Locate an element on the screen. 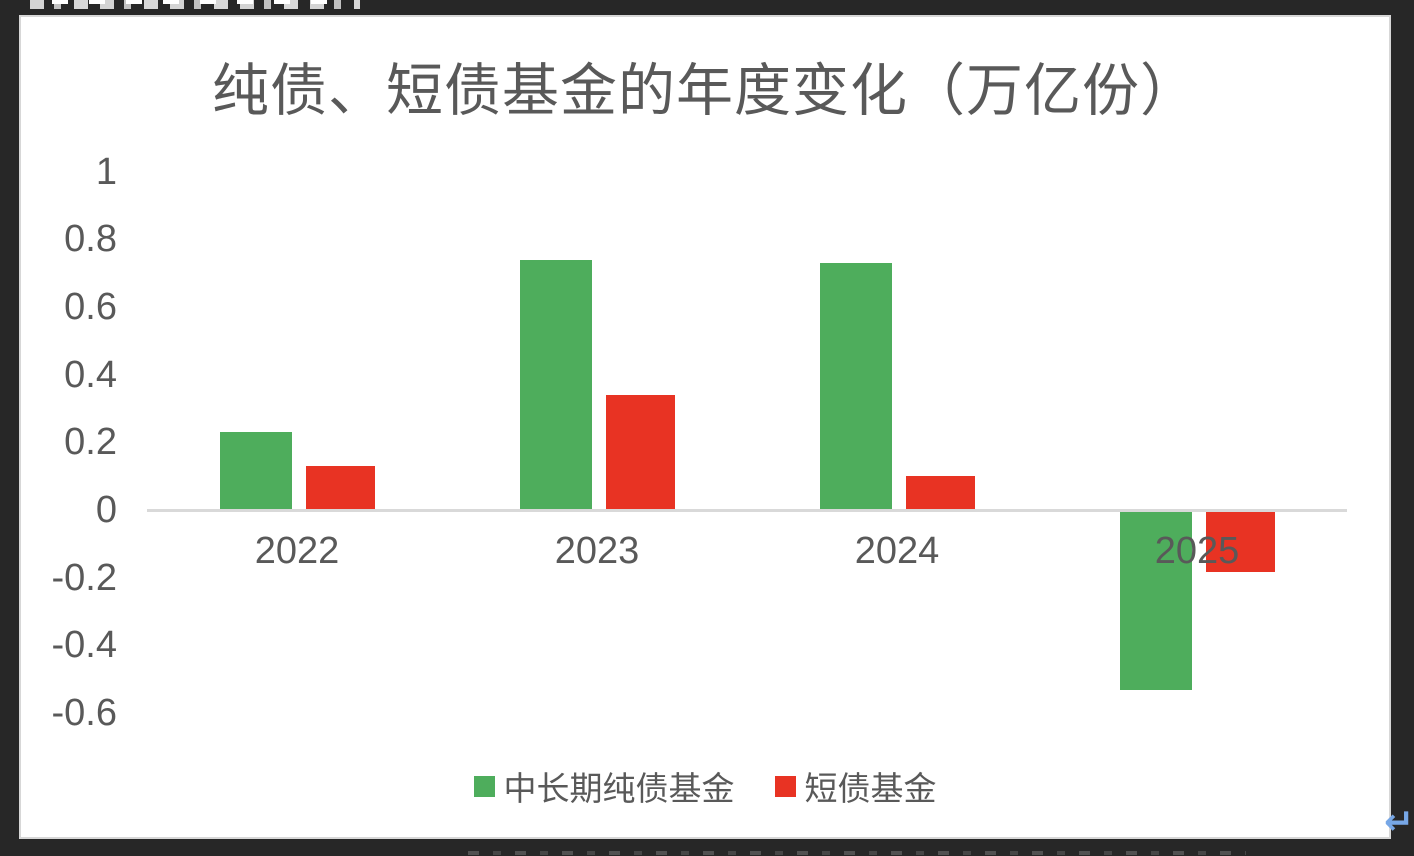 The width and height of the screenshot is (1414, 856). x-axis-category-label: 2022 is located at coordinates (297, 551).